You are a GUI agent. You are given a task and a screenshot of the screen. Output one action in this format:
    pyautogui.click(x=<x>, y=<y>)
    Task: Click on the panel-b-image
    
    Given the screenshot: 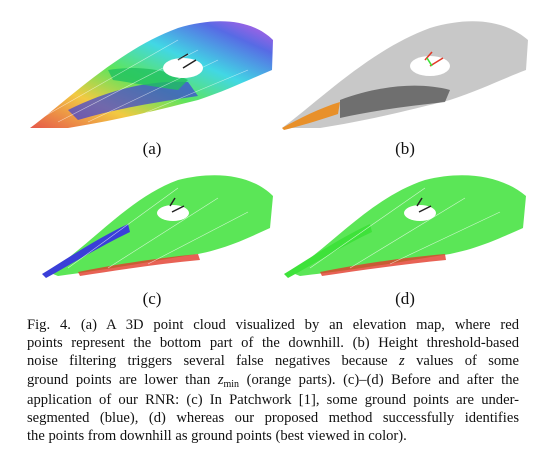 What is the action you would take?
    pyautogui.click(x=405, y=71)
    